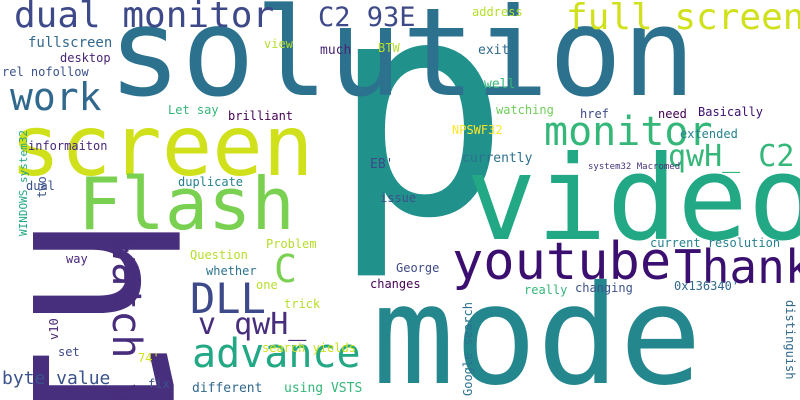 This screenshot has height=400, width=800. I want to click on word: EB', so click(381, 164).